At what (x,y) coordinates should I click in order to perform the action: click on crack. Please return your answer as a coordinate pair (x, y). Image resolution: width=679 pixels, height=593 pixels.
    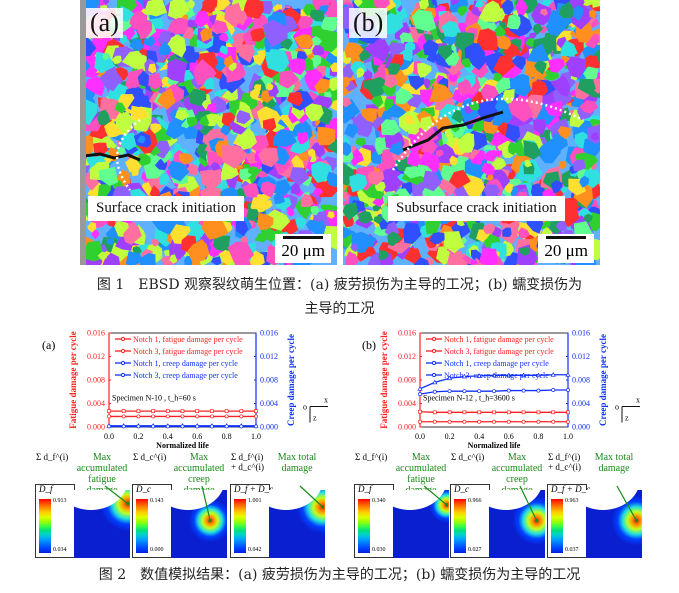
    Looking at the image, I should click on (112, 157).